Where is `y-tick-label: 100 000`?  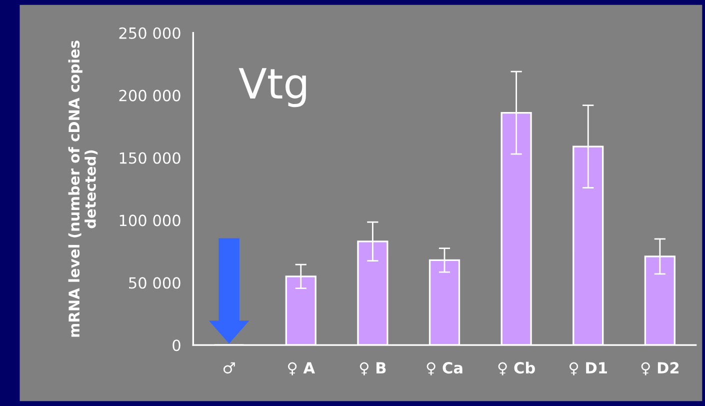
y-tick-label: 100 000 is located at coordinates (150, 220).